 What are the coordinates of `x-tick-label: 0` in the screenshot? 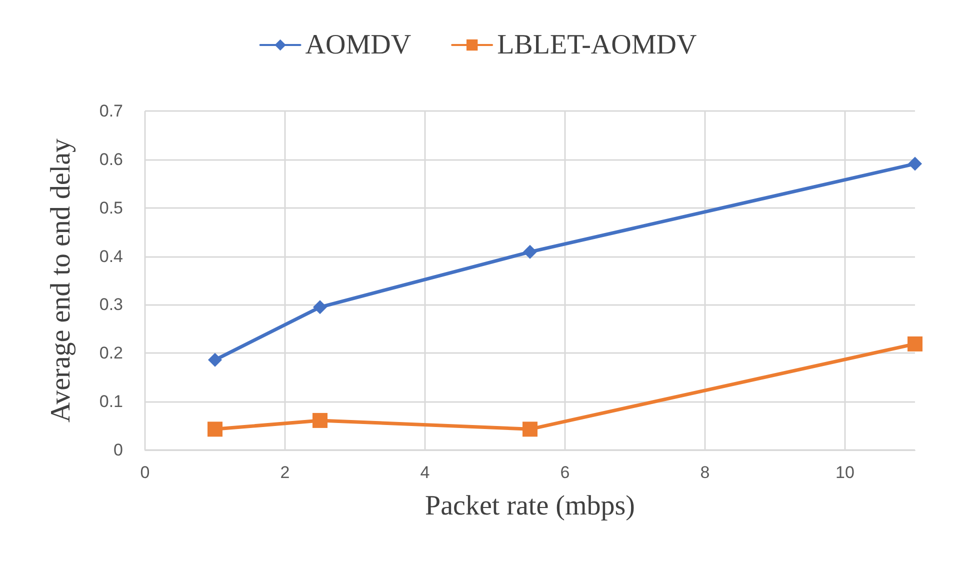 It's located at (145, 472).